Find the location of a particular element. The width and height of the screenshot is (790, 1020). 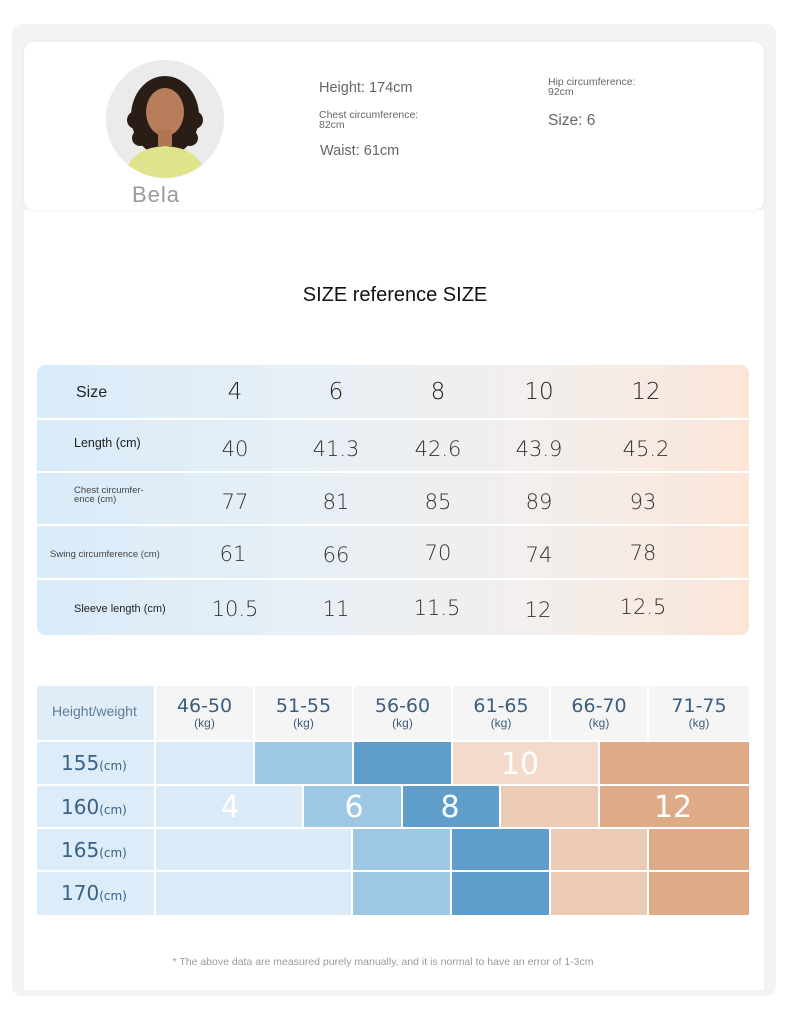

size-zone-label: 10 is located at coordinates (520, 764).